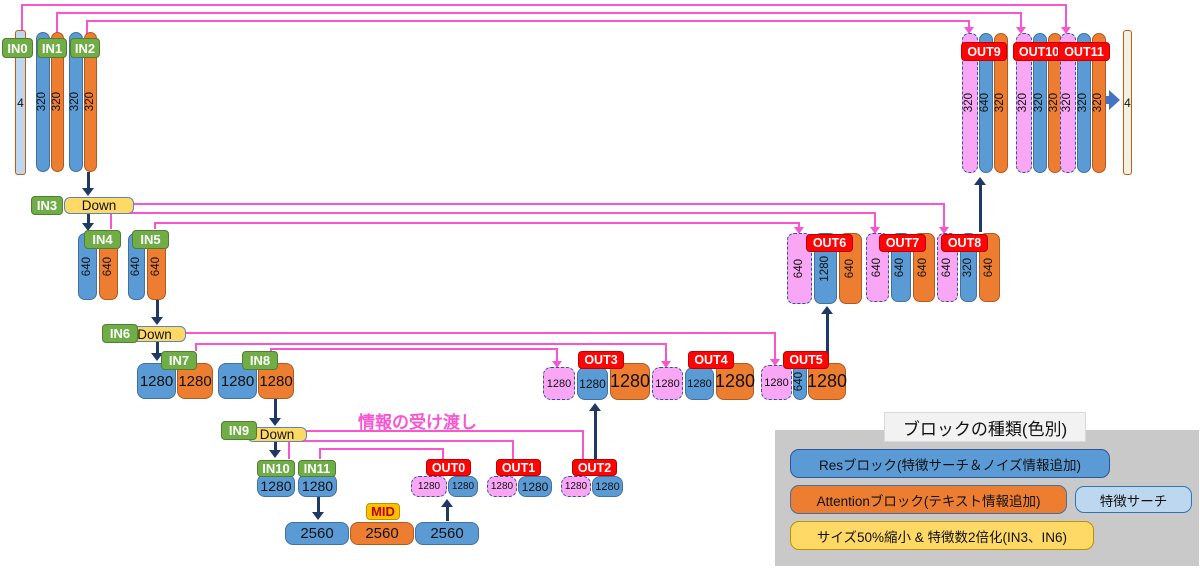 The height and width of the screenshot is (570, 1200). What do you see at coordinates (22, 20) in the screenshot?
I see `skip-in0-out11-stub` at bounding box center [22, 20].